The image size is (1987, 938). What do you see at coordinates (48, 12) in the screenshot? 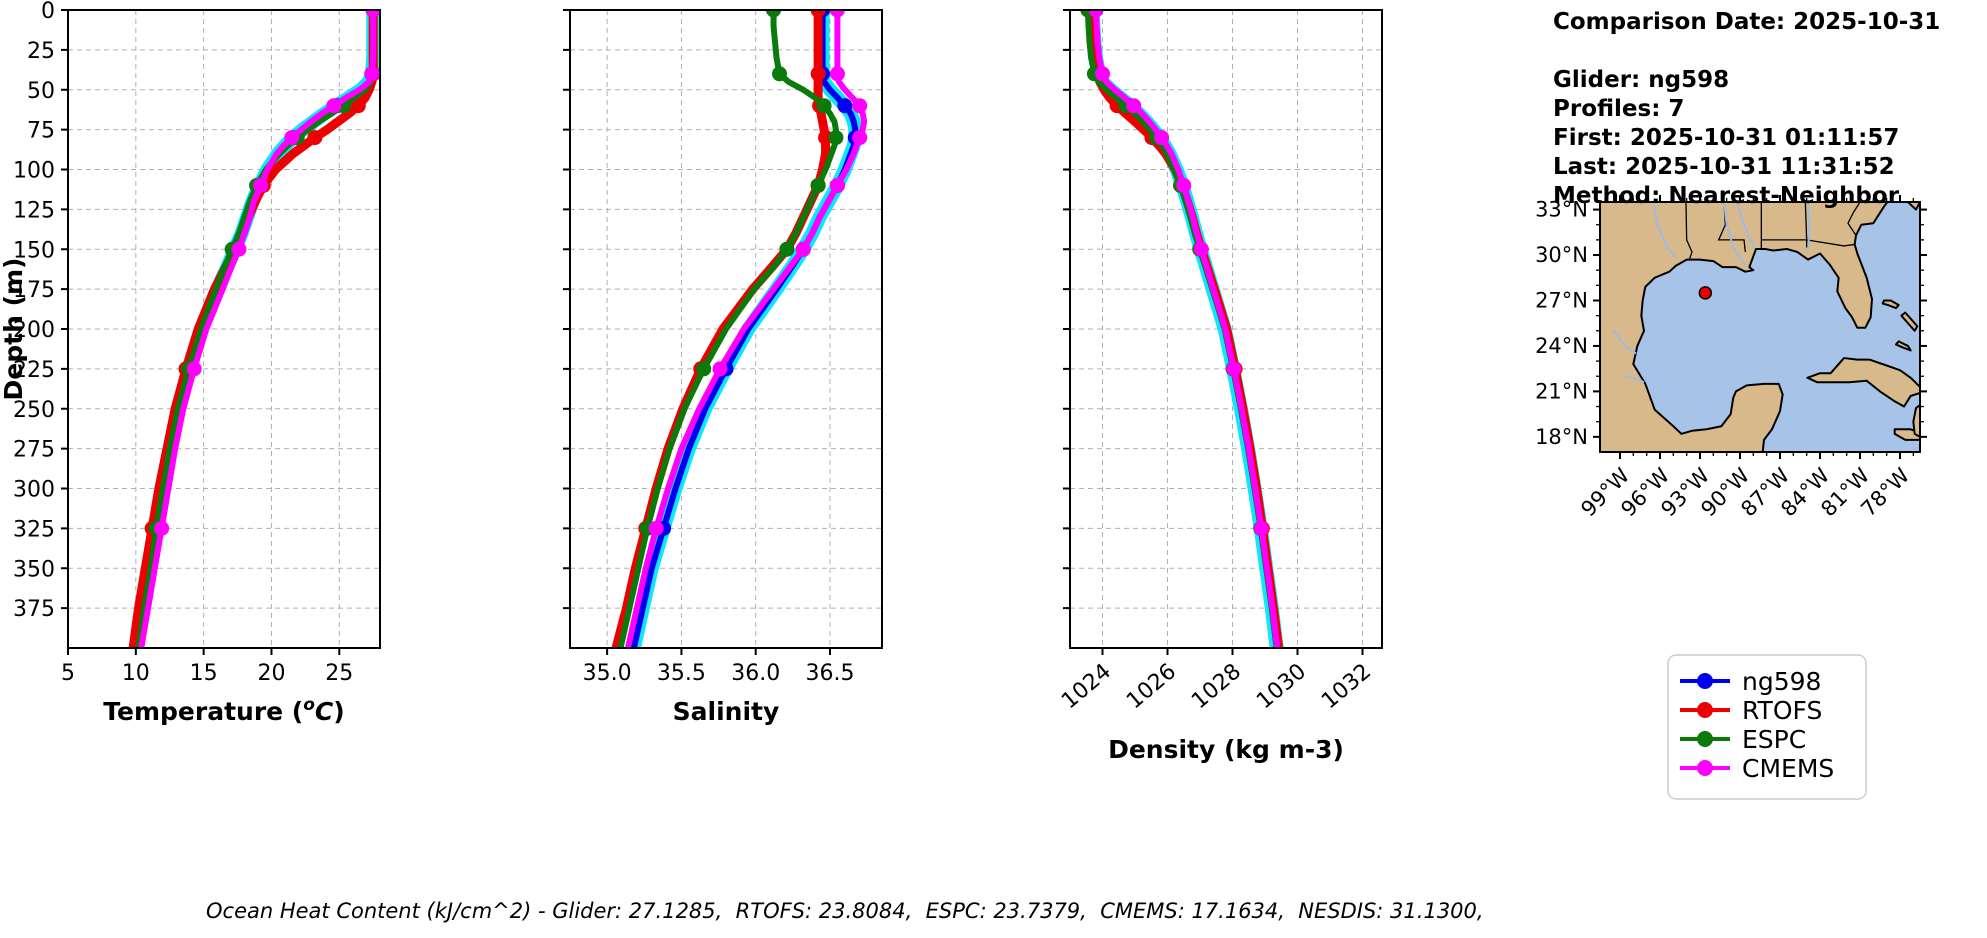
I see `ytick-label: 0` at bounding box center [48, 12].